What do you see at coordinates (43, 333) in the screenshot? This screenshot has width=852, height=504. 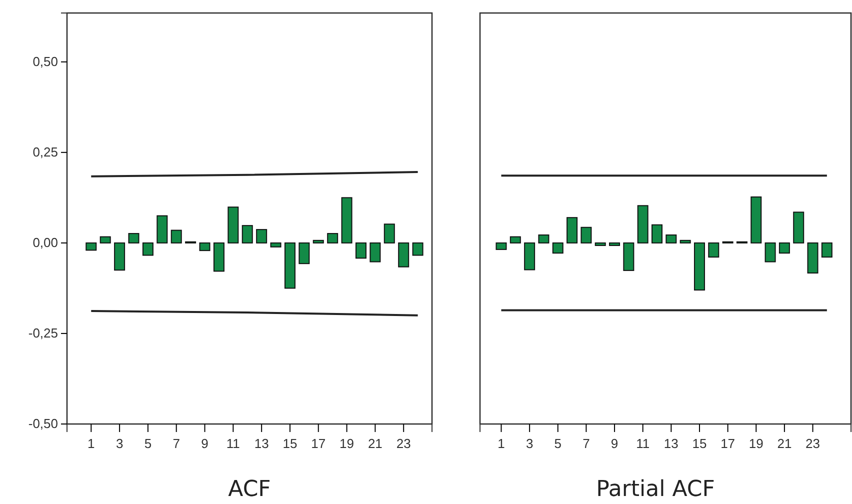 I see `y-tick-label: -0,25` at bounding box center [43, 333].